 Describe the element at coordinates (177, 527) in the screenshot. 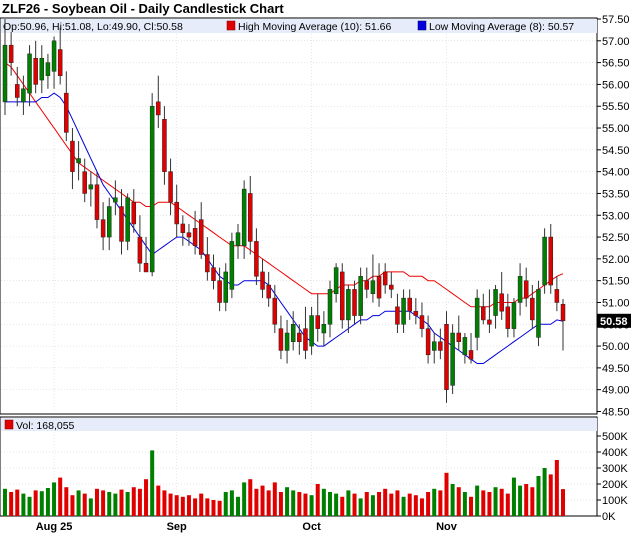

I see `time-label: Sep` at that location.